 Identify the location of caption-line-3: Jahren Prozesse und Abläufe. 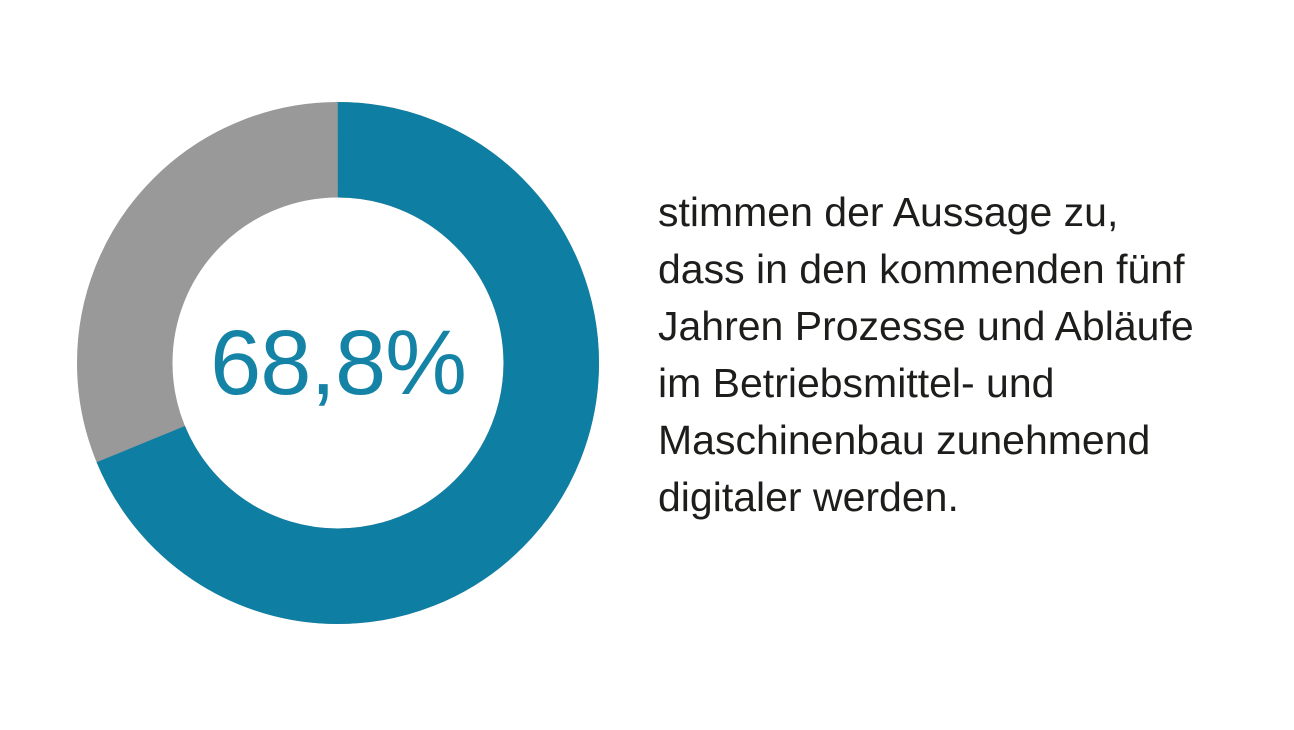
(926, 326).